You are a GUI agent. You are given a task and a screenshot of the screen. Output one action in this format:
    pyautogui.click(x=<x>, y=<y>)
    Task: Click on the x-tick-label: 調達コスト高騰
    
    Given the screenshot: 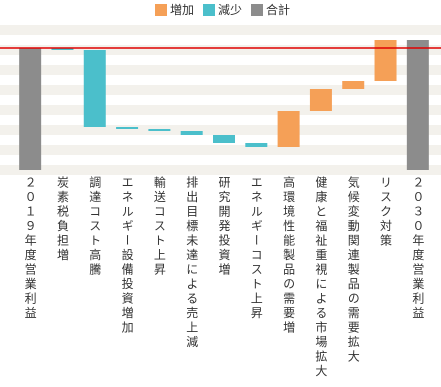 What is the action you would take?
    pyautogui.click(x=95, y=227)
    